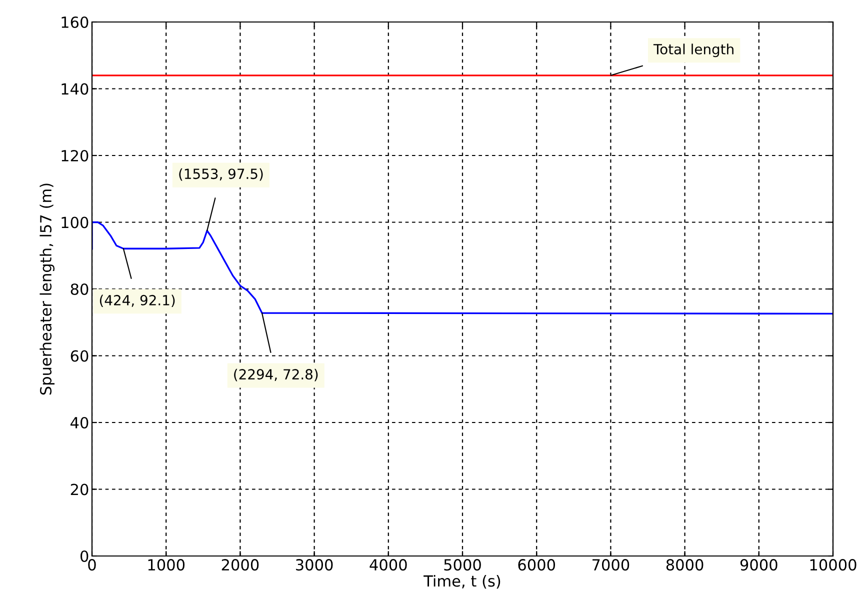 This screenshot has height=591, width=864. What do you see at coordinates (75, 22) in the screenshot?
I see `y-tick-label: 160` at bounding box center [75, 22].